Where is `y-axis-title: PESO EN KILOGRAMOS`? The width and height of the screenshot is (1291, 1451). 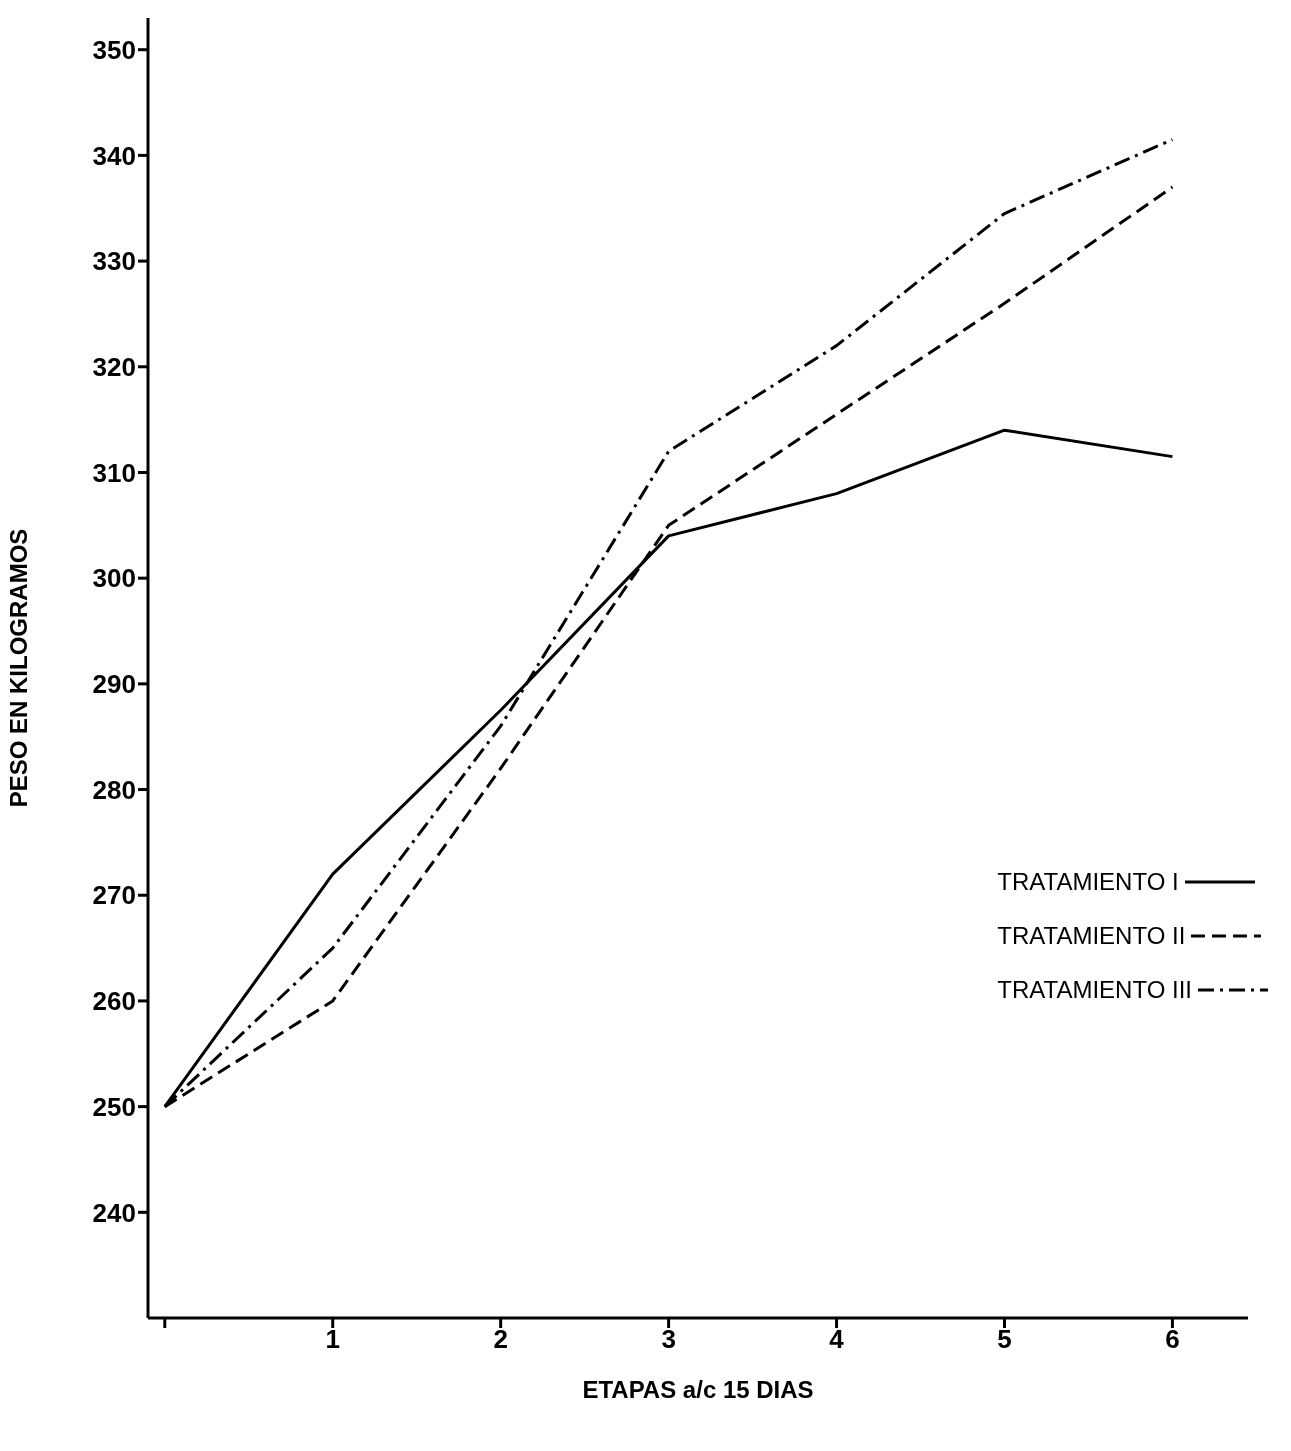
y-axis-title: PESO EN KILOGRAMOS is located at coordinates (18, 668).